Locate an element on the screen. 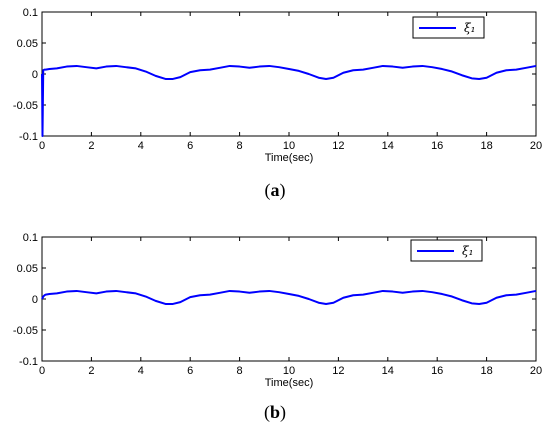 This screenshot has width=550, height=432. y-tick-label-b-3: -0.05 is located at coordinates (25, 331).